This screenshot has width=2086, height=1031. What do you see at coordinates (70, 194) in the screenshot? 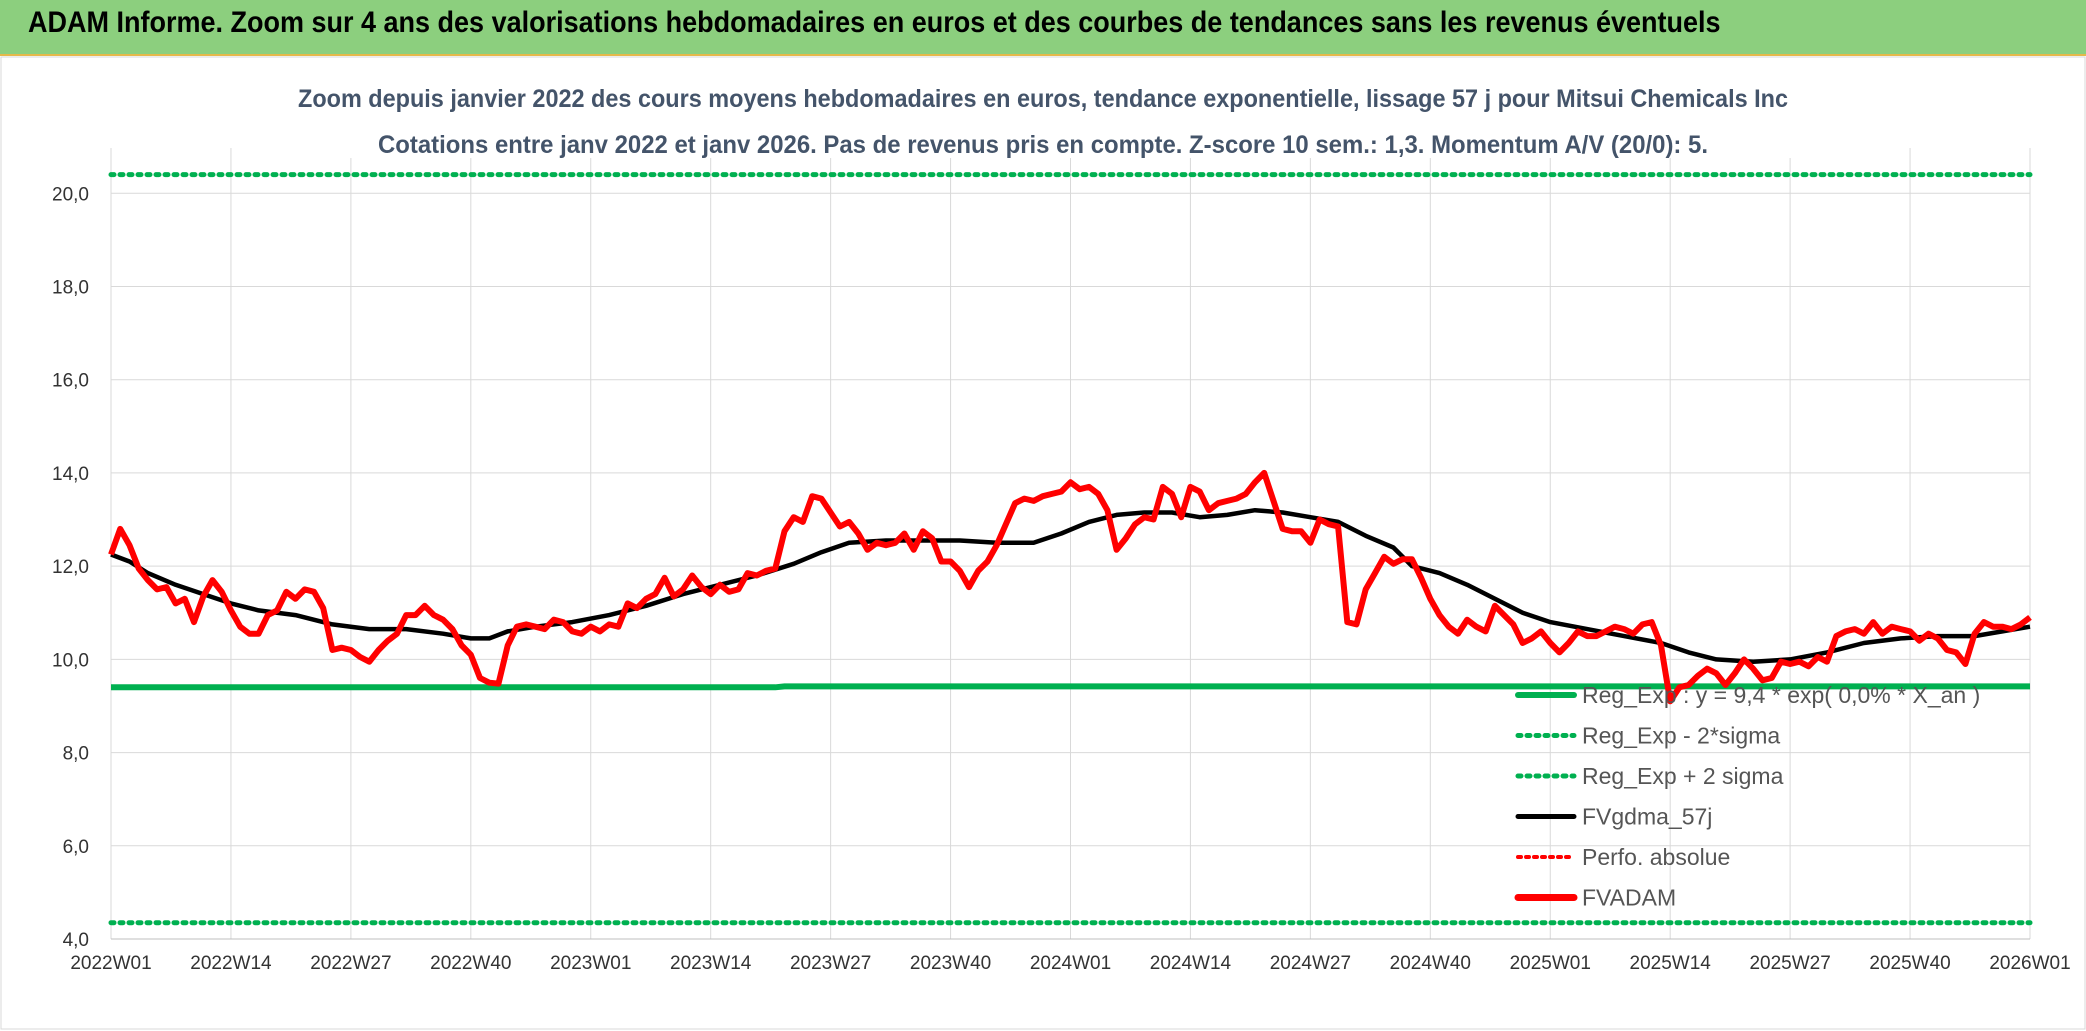
I see `y-tick-label: 20,0` at bounding box center [70, 194].